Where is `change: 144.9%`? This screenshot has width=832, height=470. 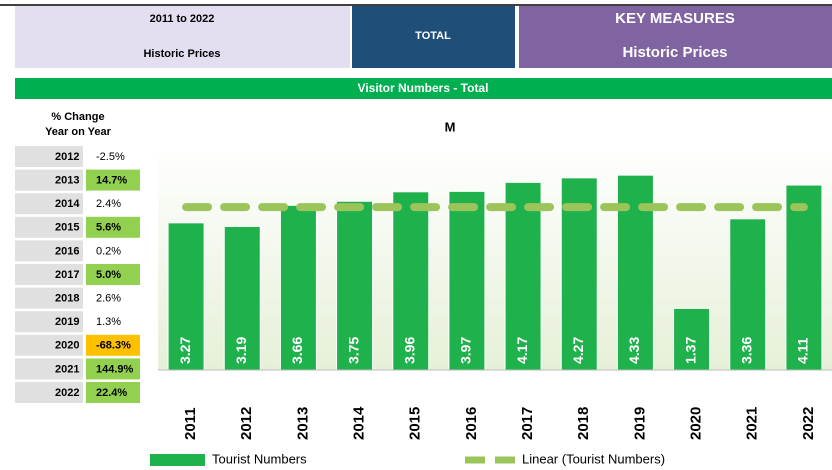 change: 144.9% is located at coordinates (115, 369).